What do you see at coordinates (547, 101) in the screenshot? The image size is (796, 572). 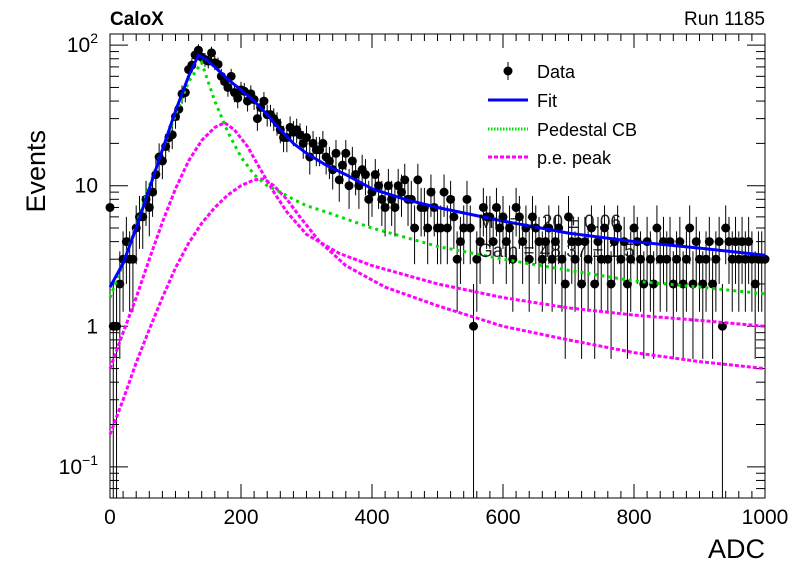 I see `legend-label-fit: Fit` at bounding box center [547, 101].